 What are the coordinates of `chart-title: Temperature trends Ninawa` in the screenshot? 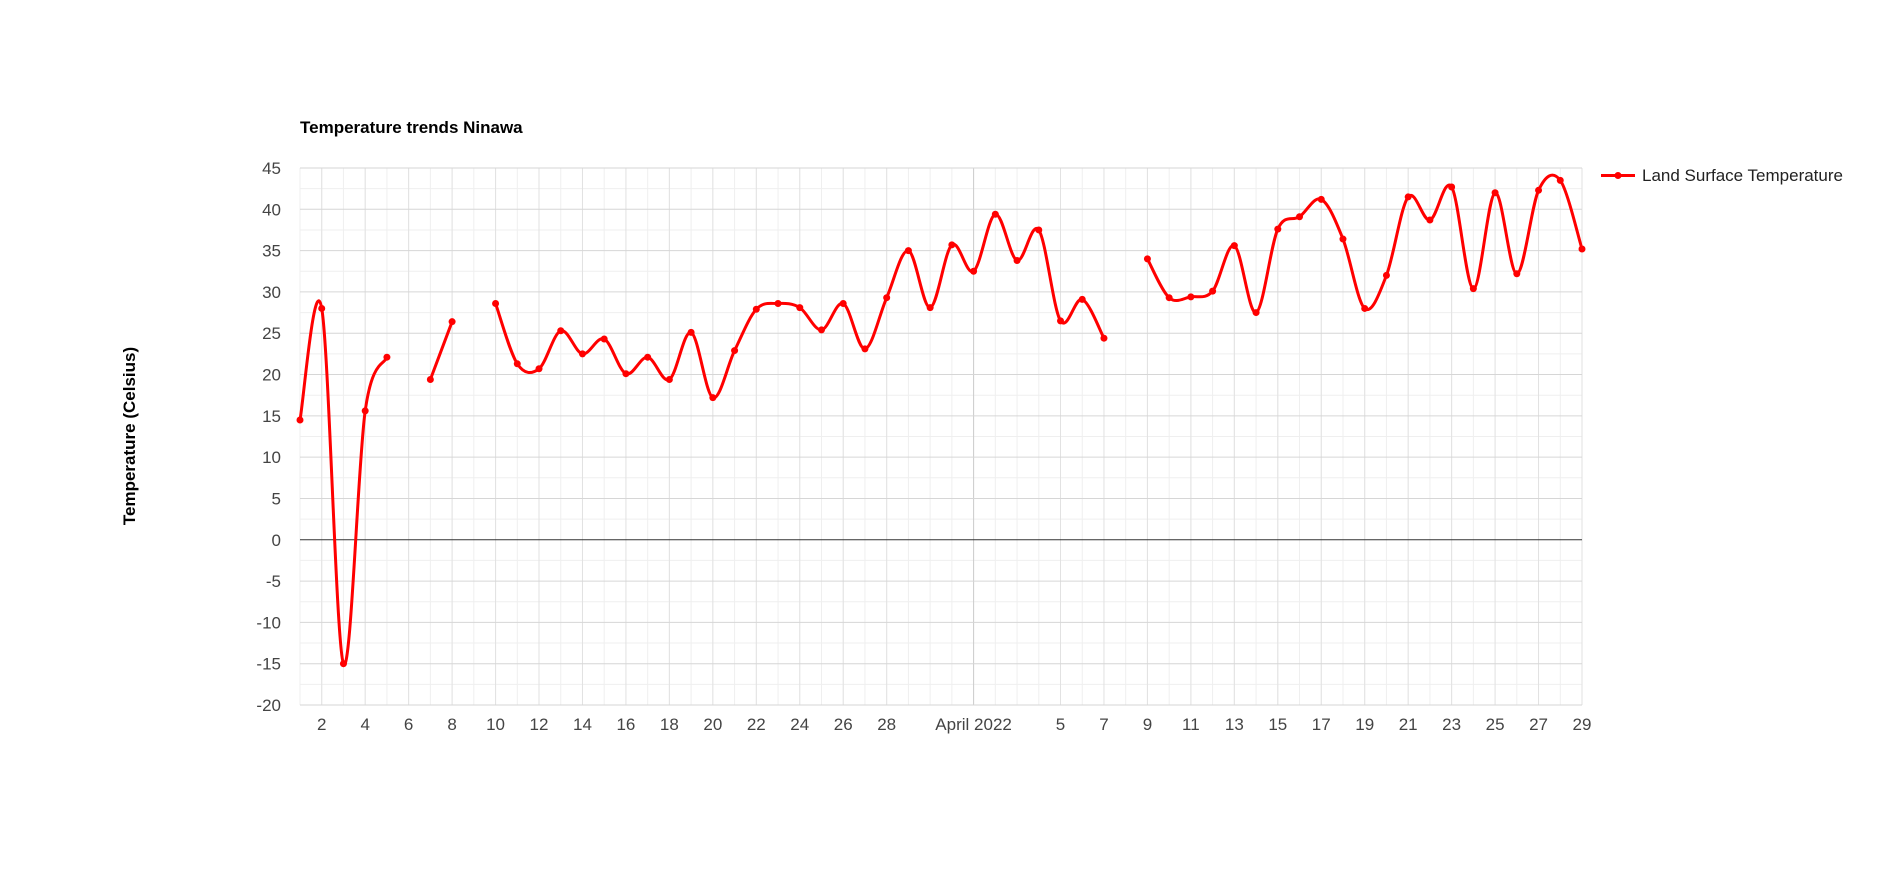 It's located at (411, 127).